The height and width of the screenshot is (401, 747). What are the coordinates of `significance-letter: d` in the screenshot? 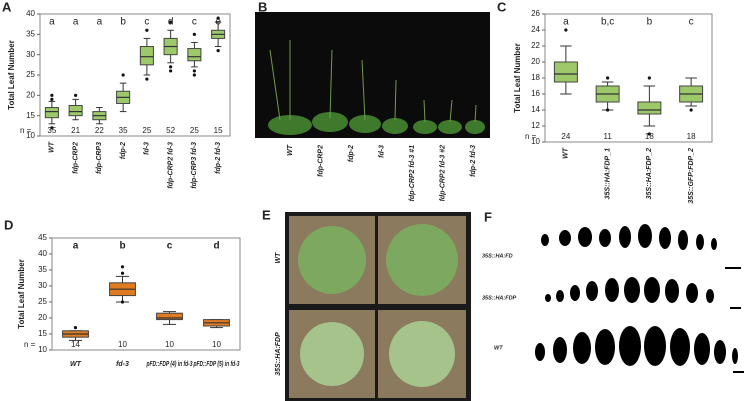 It's located at (216, 246).